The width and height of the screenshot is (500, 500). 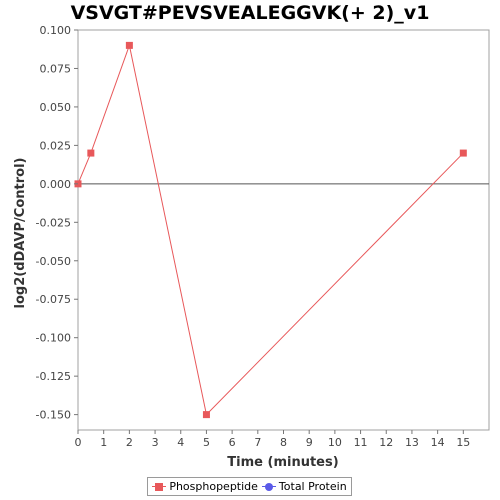 I want to click on square-marker-icon, so click(x=159, y=487).